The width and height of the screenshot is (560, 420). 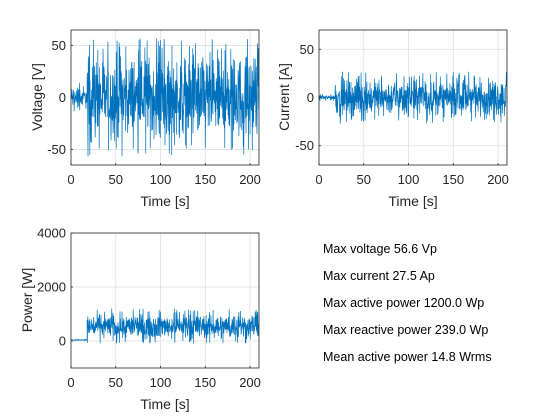 What do you see at coordinates (205, 382) in the screenshot?
I see `power-xtick-label: 150` at bounding box center [205, 382].